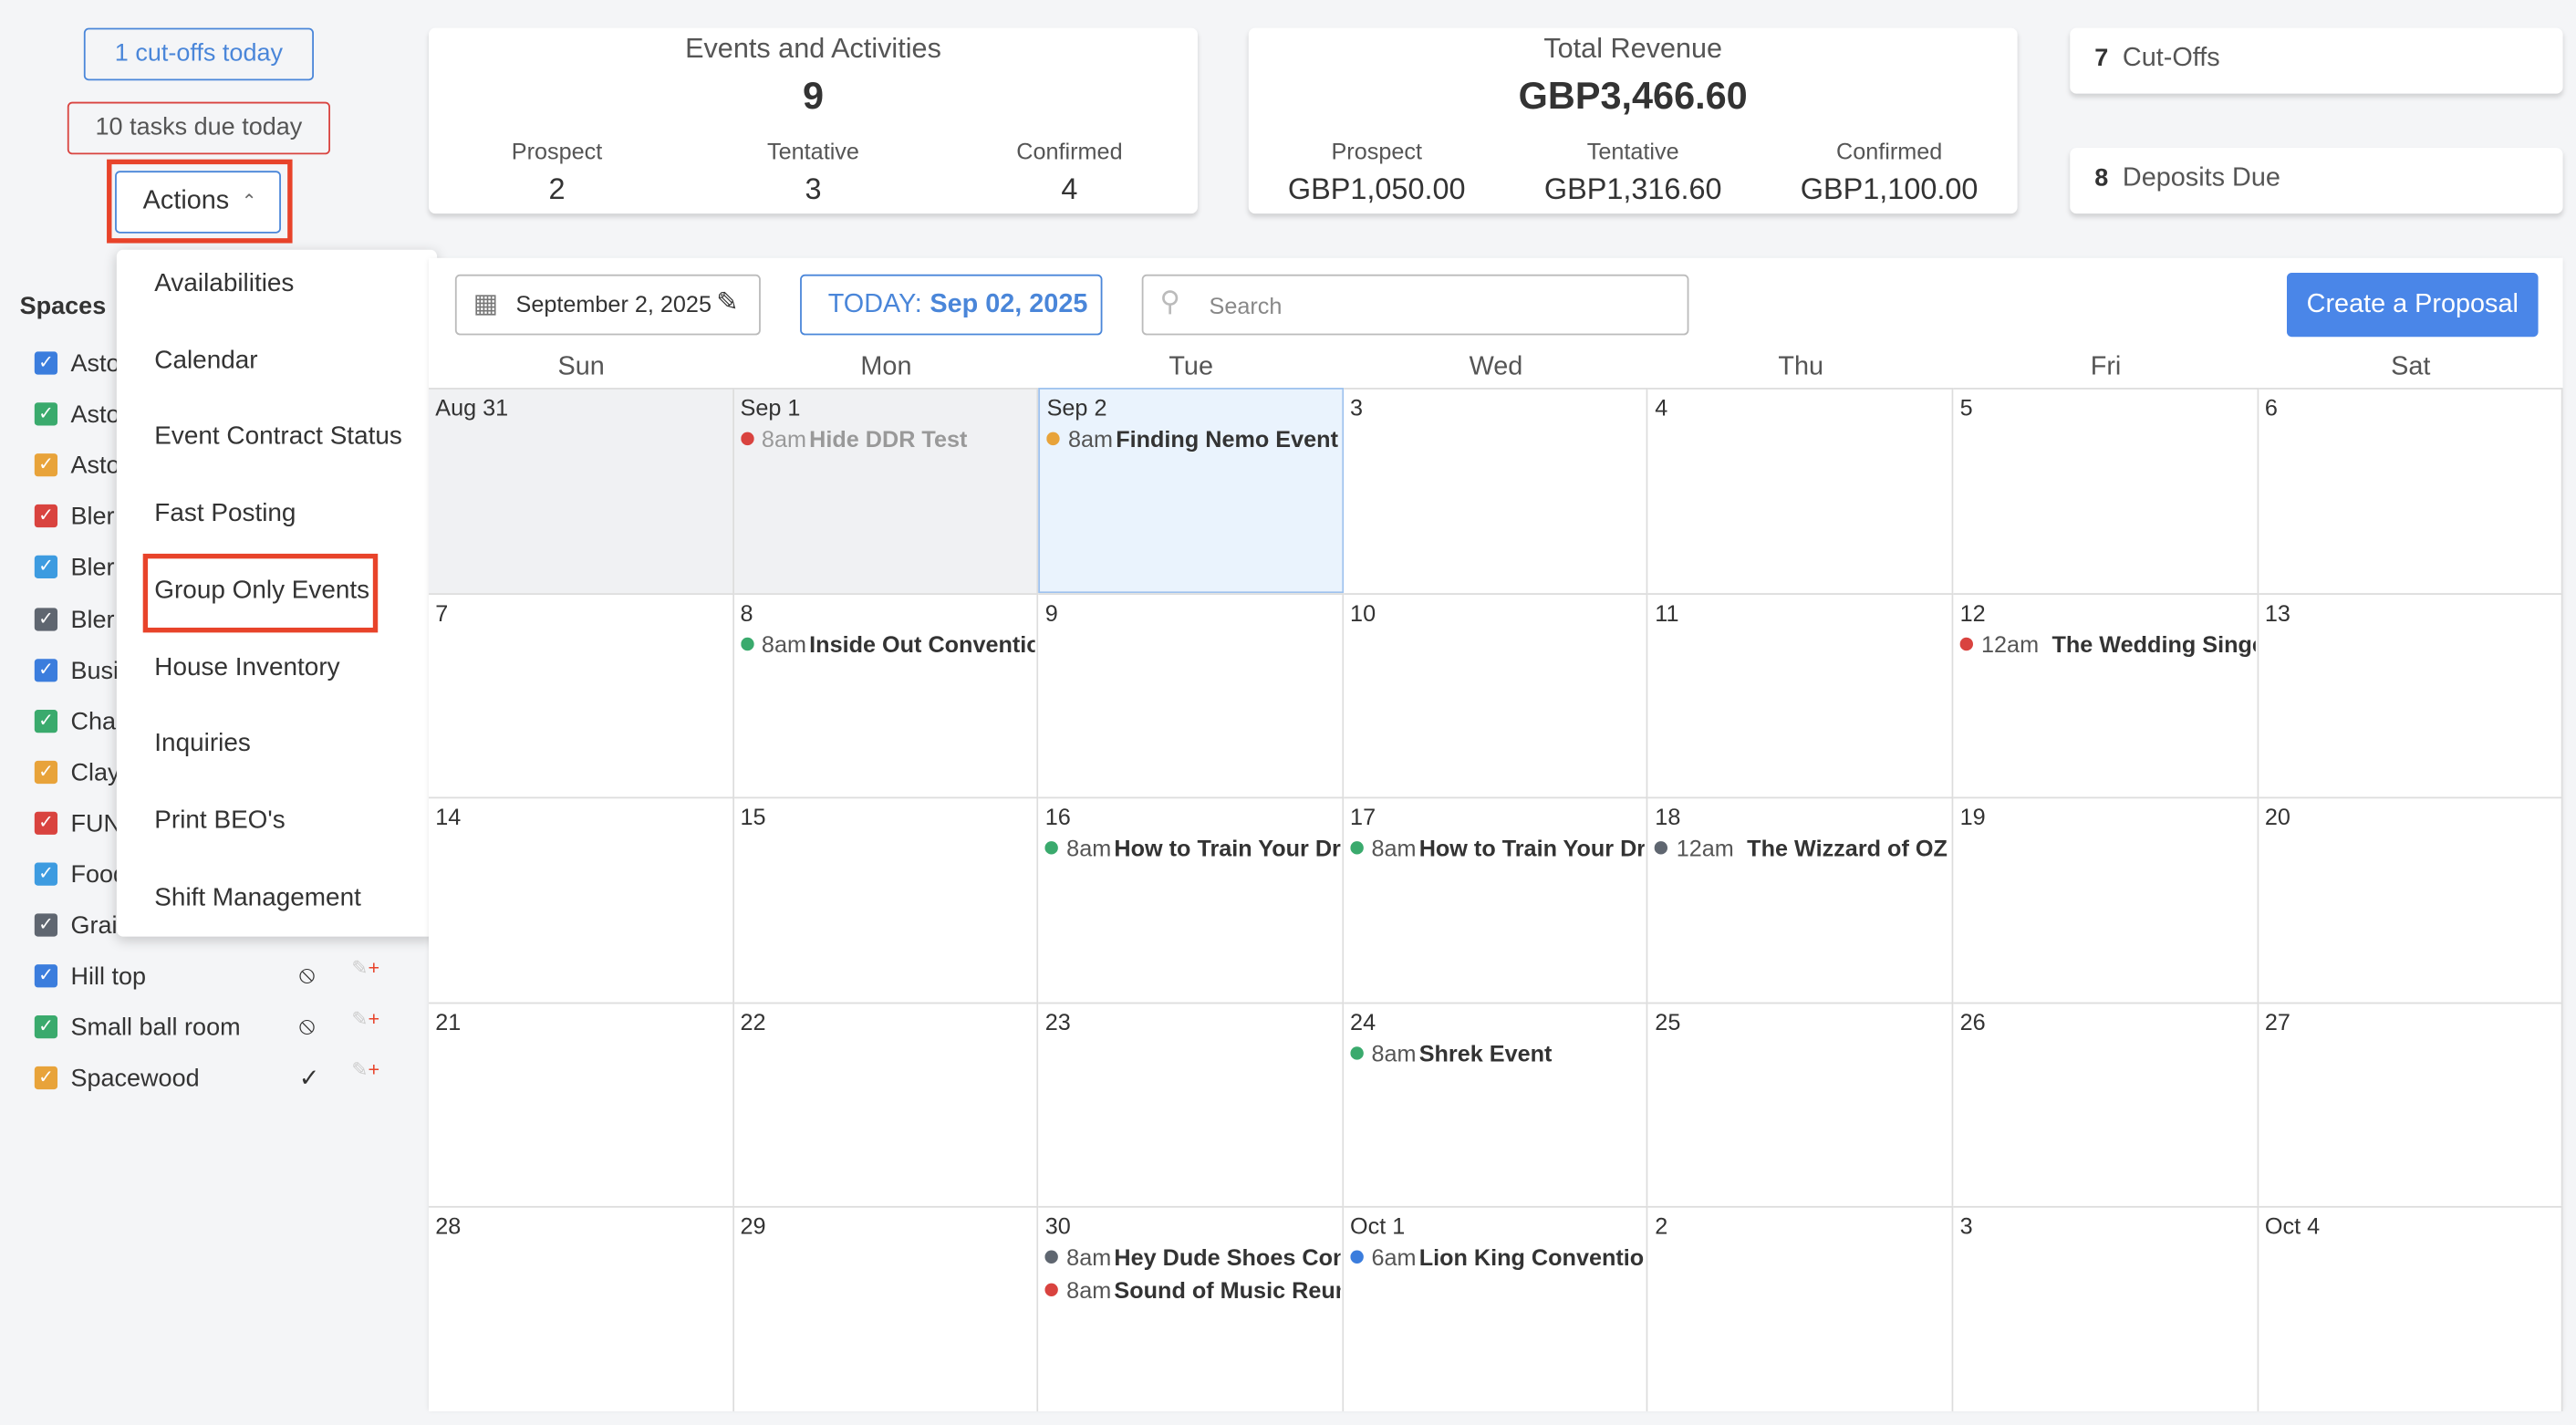 The height and width of the screenshot is (1425, 2576). I want to click on day-cell: 5, so click(2106, 490).